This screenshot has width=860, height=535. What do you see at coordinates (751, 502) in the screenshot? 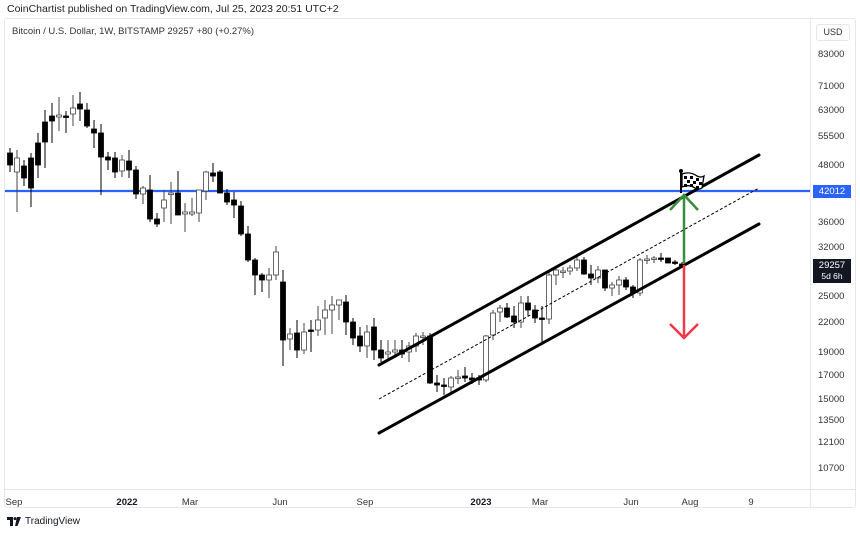
I see `x-tick-label: 9` at bounding box center [751, 502].